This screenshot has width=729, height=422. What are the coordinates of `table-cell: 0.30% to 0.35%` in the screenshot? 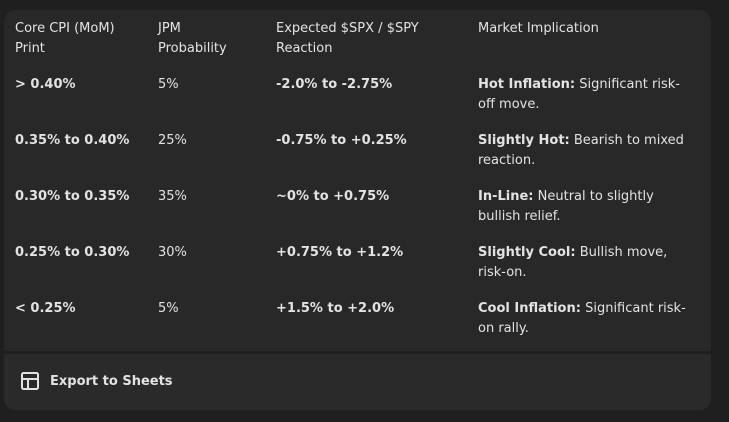 It's located at (72, 196).